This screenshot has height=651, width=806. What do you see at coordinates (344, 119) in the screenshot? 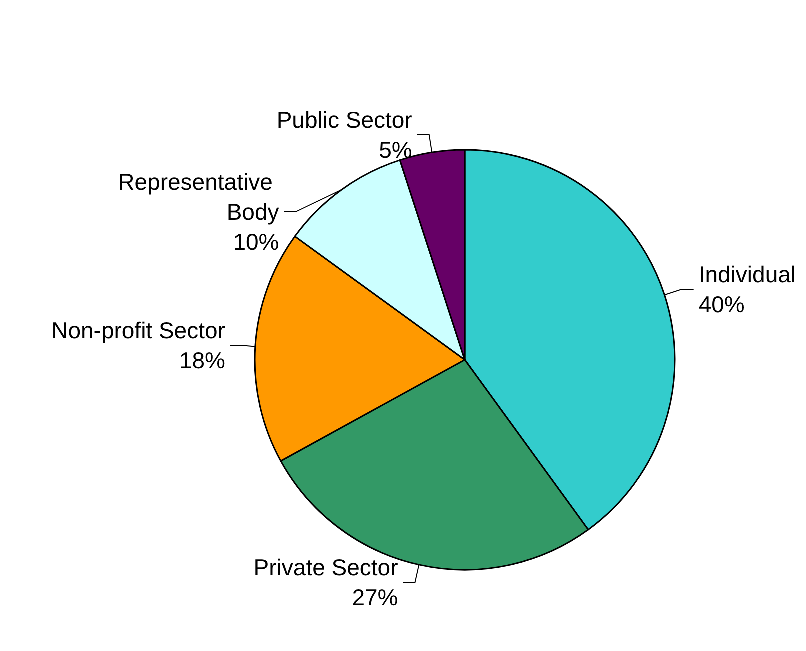
I see `slice-label: Public Sector` at bounding box center [344, 119].